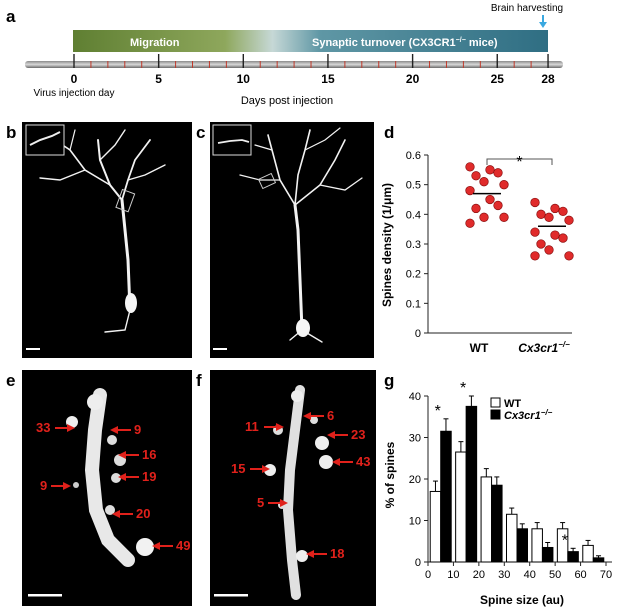 The image size is (617, 614). Describe the element at coordinates (512, 404) in the screenshot. I see `chart-g-legend-label: WT` at that location.